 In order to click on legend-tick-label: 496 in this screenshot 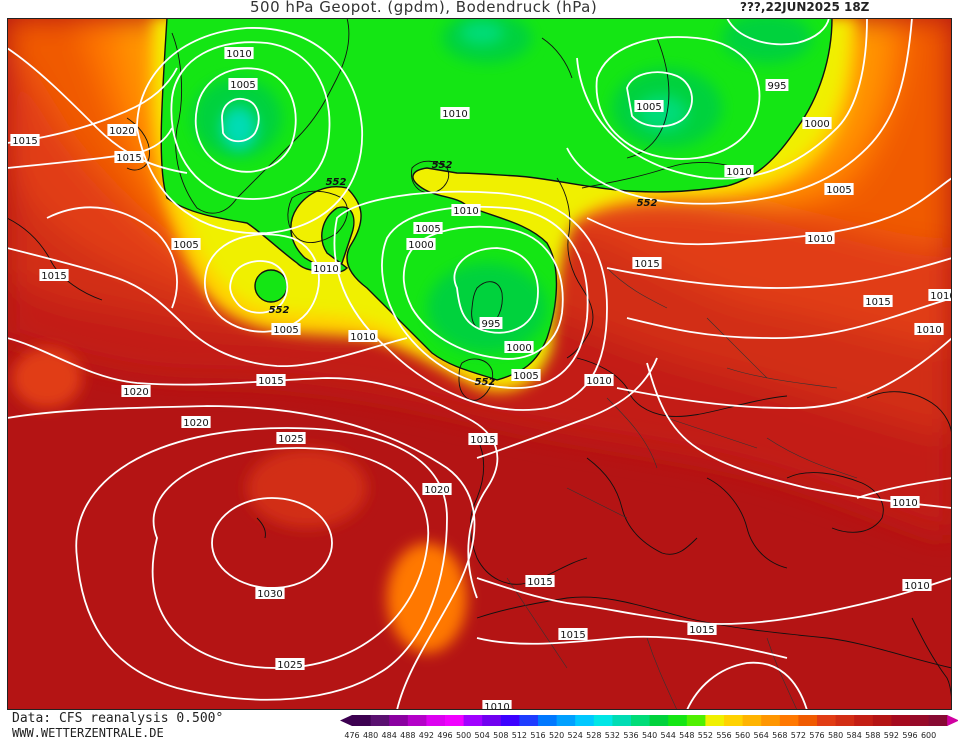, I will do `click(444, 735)`.